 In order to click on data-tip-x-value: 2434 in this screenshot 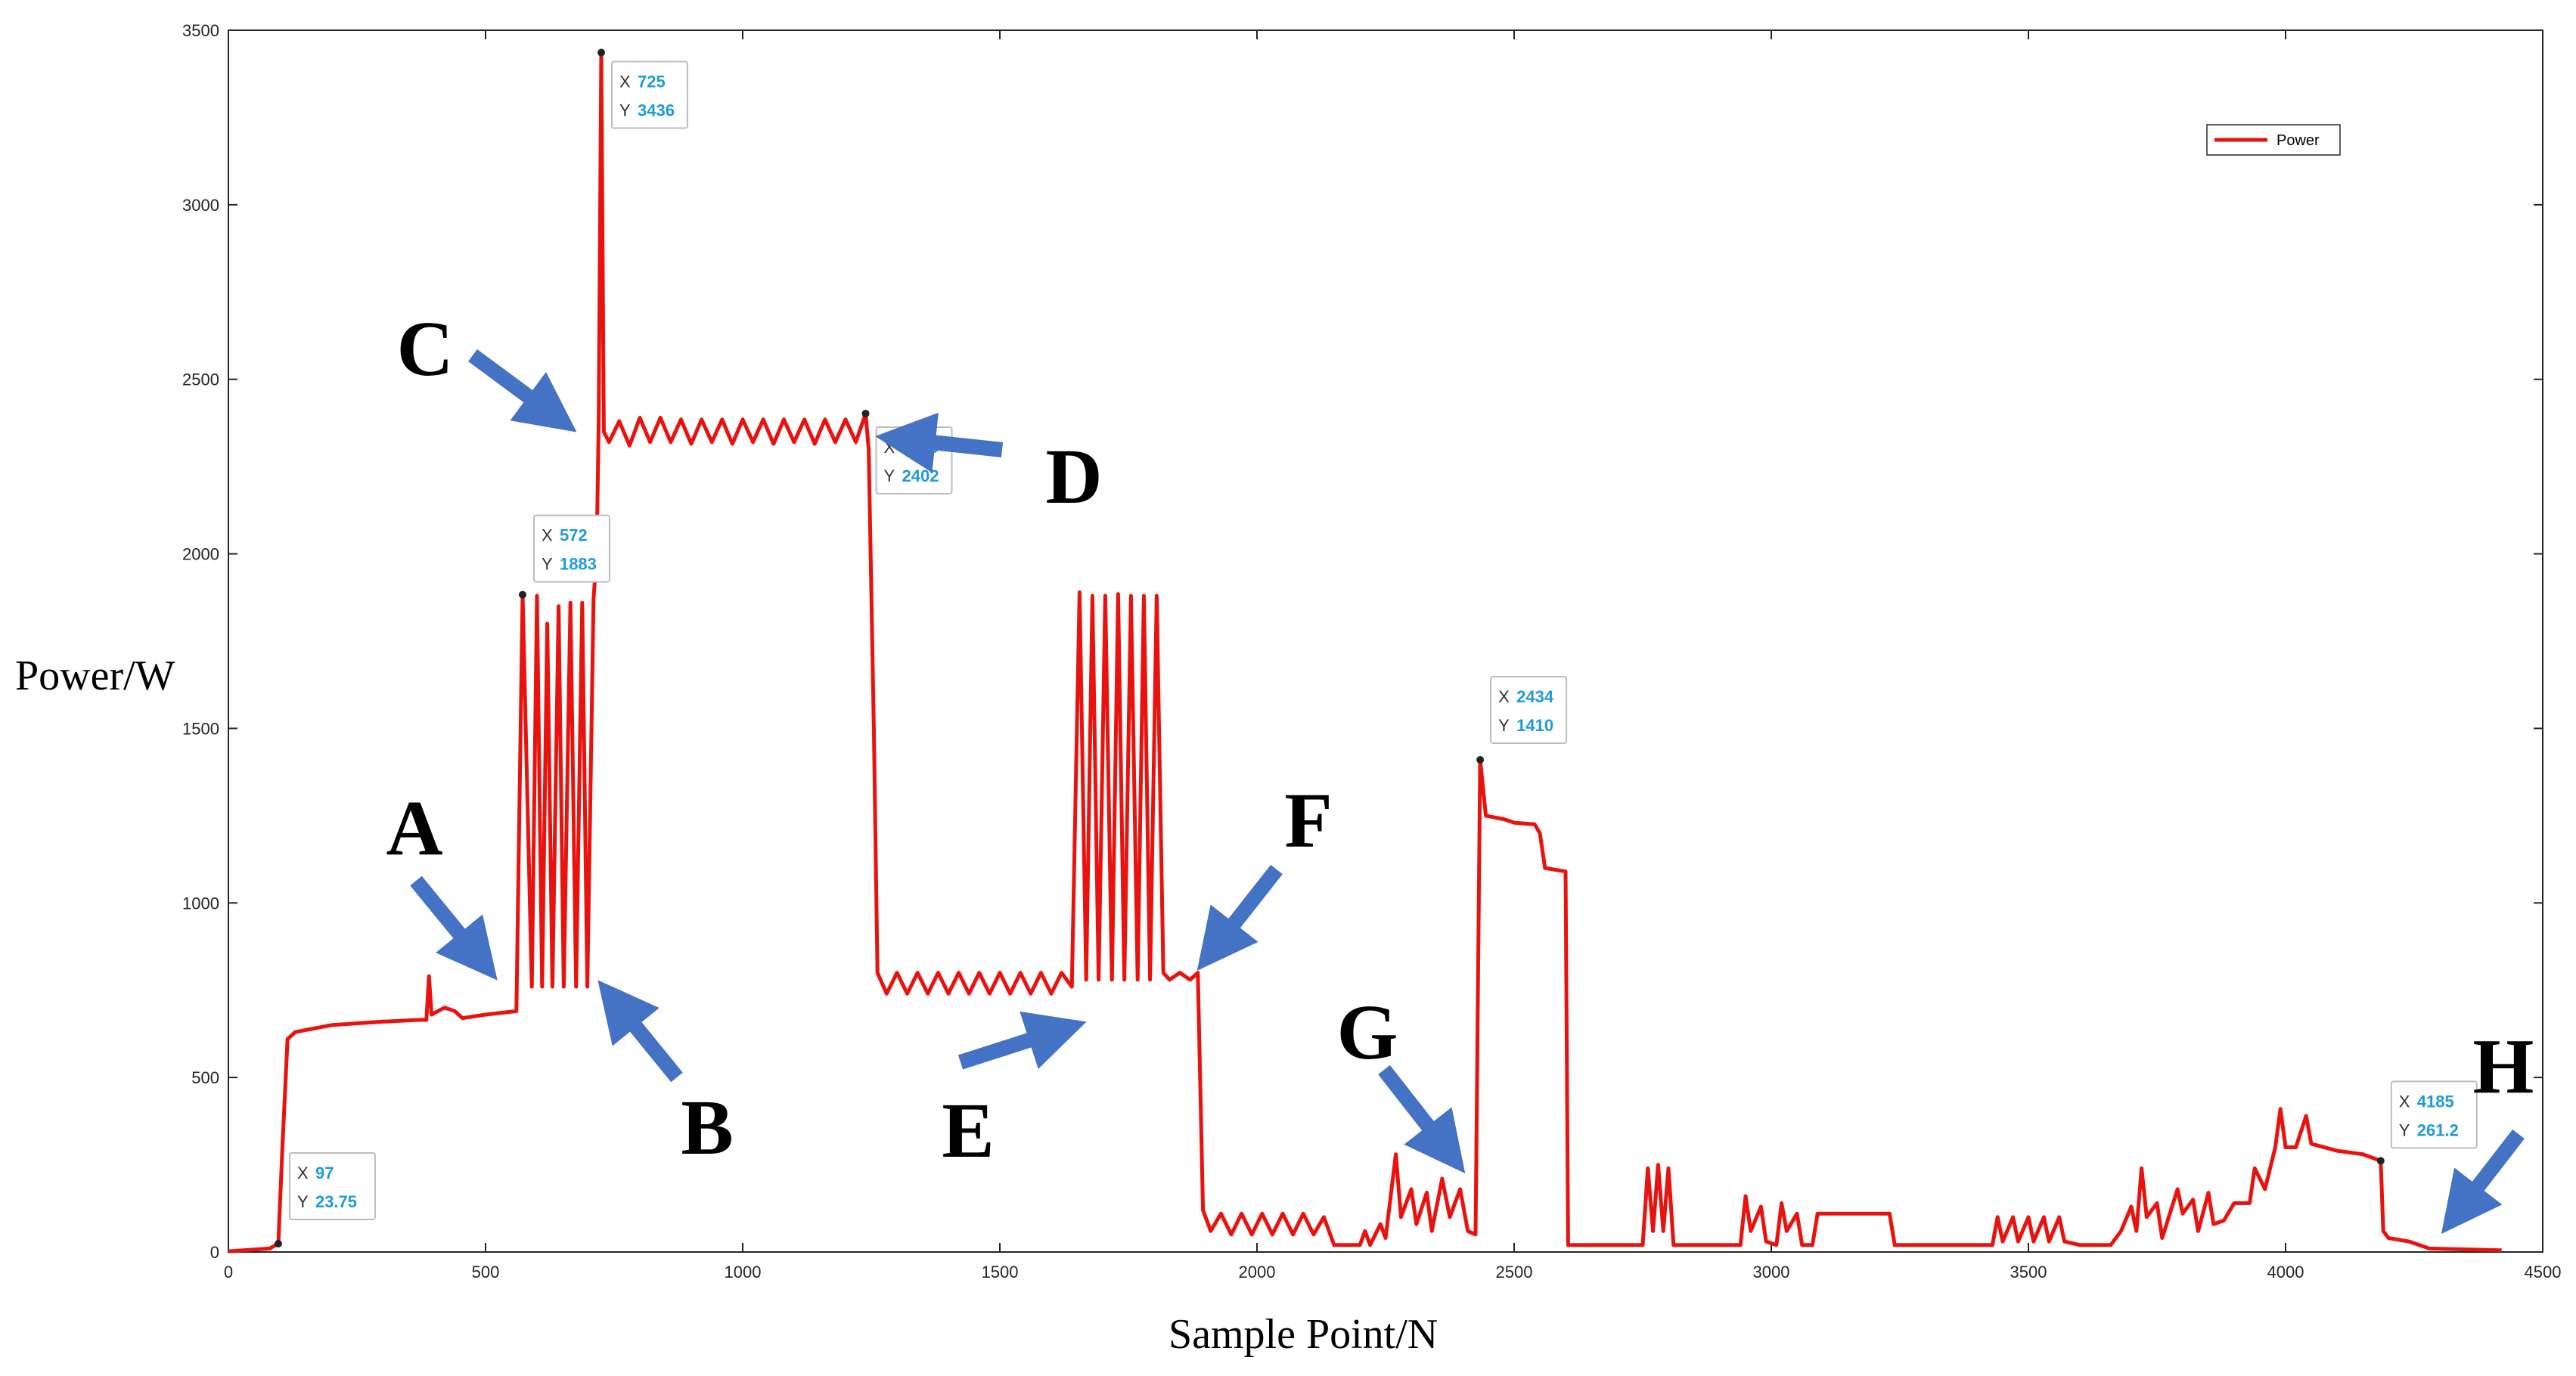, I will do `click(1535, 696)`.